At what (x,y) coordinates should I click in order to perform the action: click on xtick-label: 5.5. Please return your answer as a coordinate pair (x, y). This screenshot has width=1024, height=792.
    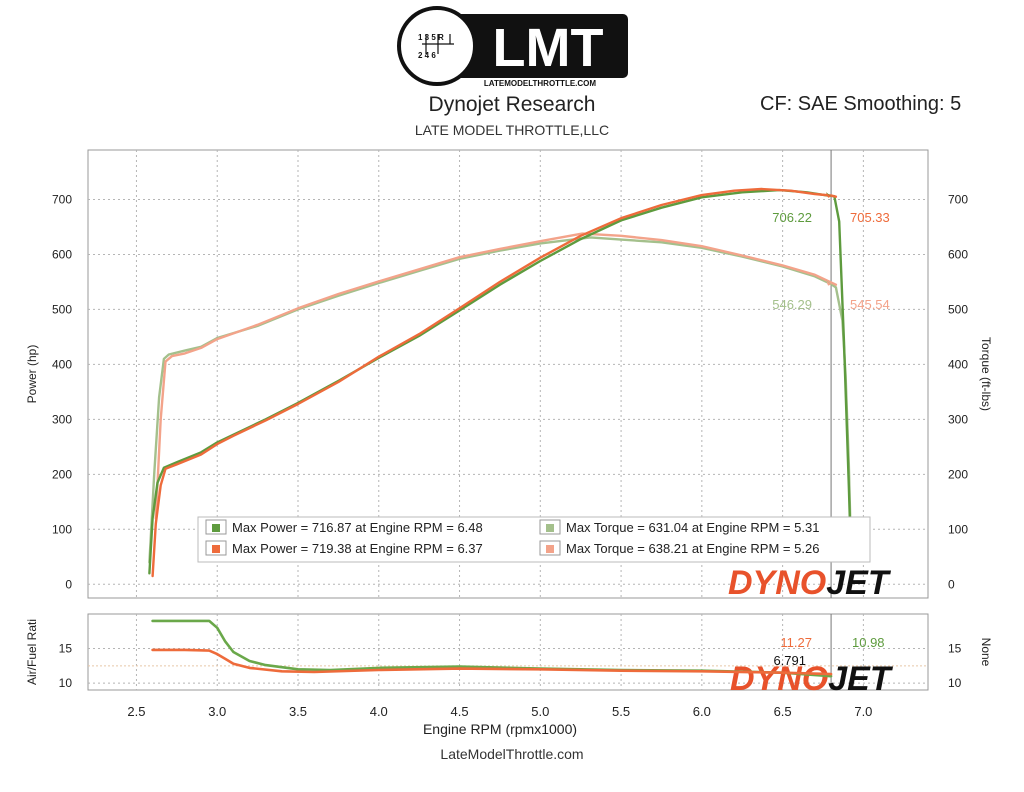
    Looking at the image, I should click on (621, 711).